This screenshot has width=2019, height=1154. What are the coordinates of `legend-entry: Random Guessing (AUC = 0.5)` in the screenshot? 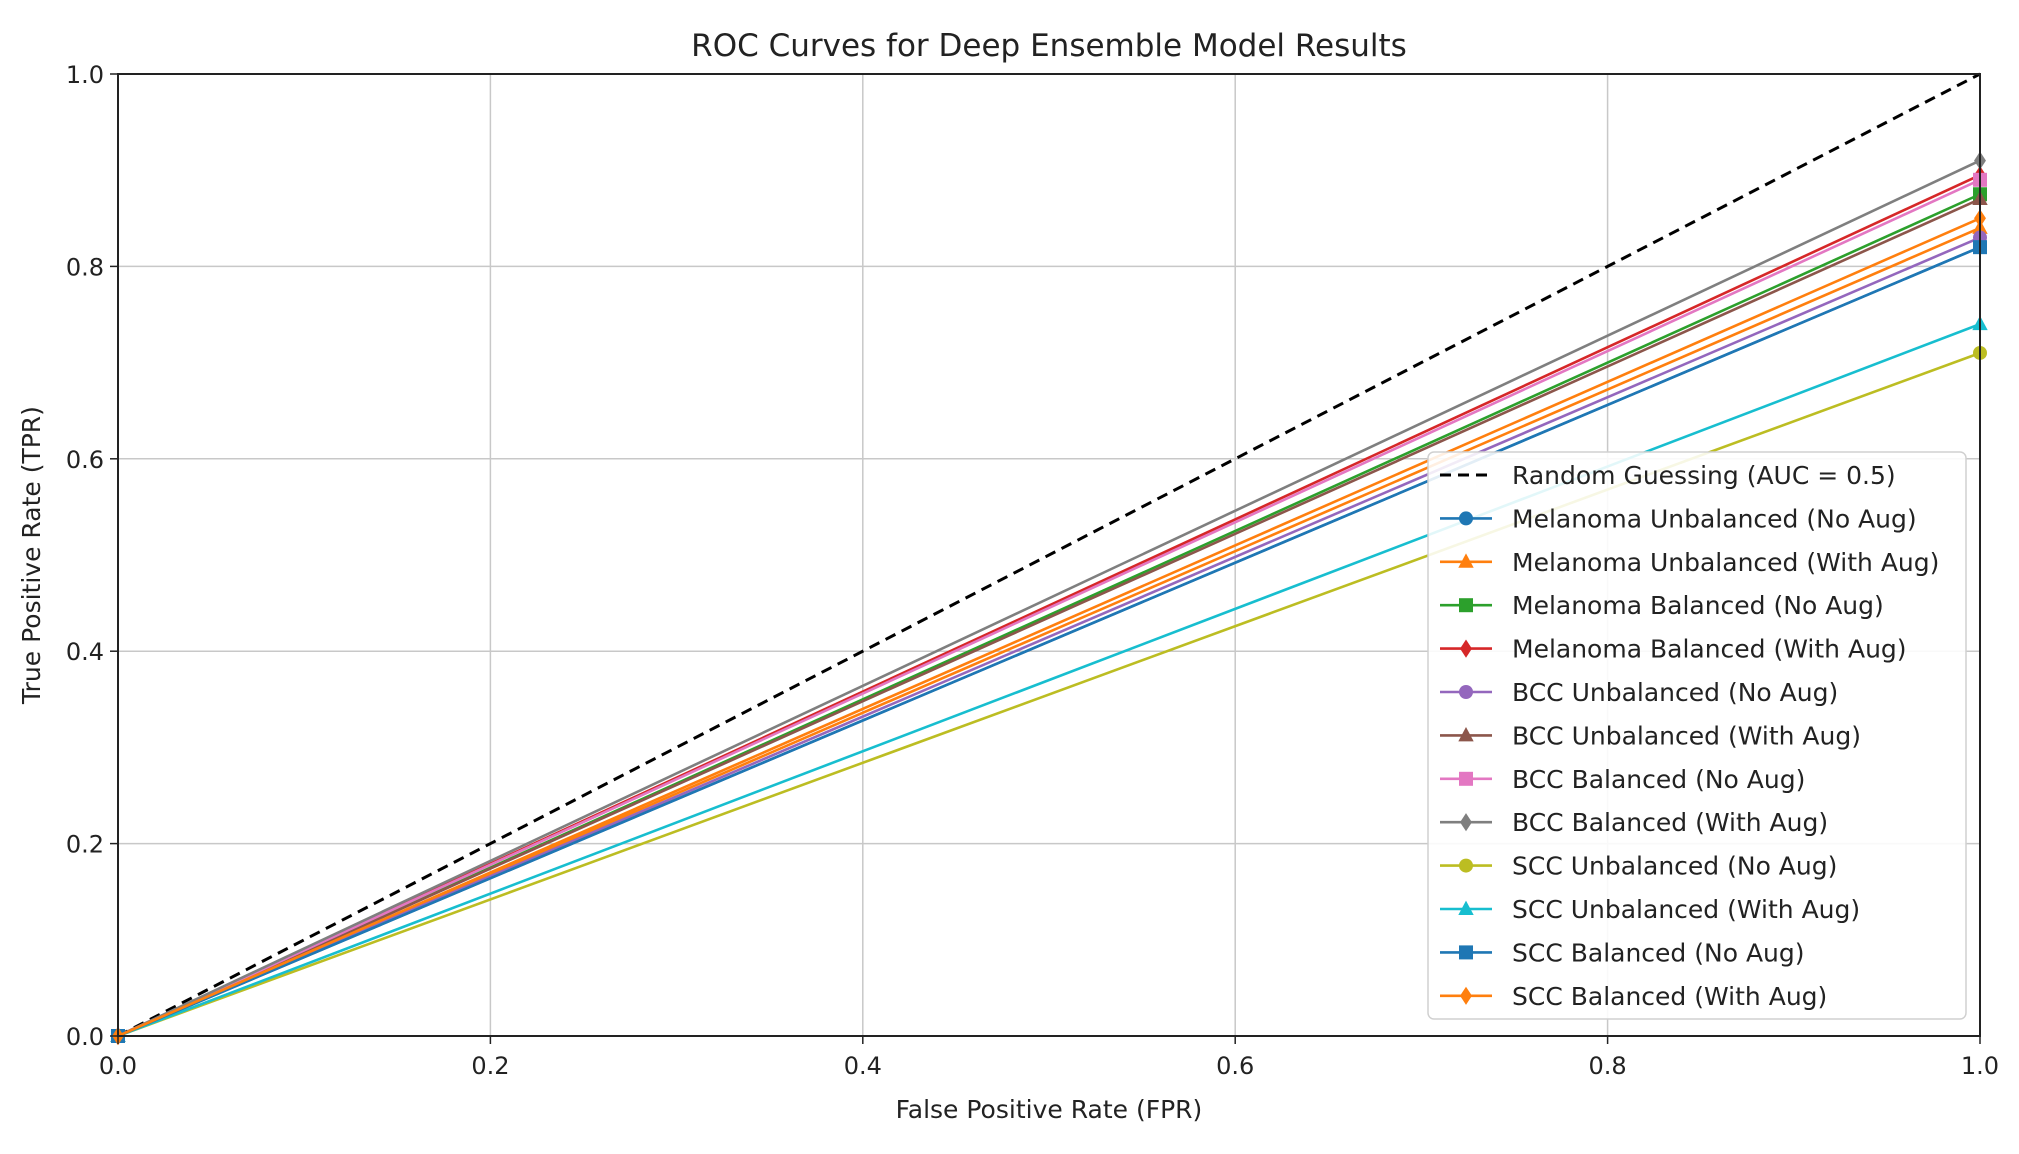 It's located at (1668, 475).